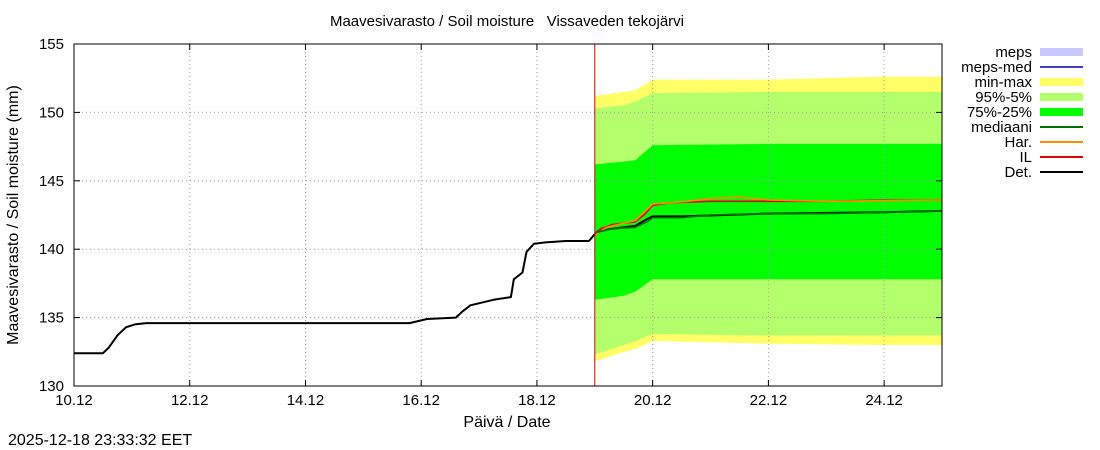 This screenshot has width=1100, height=450. What do you see at coordinates (190, 400) in the screenshot?
I see `x-tick-label: 12.12` at bounding box center [190, 400].